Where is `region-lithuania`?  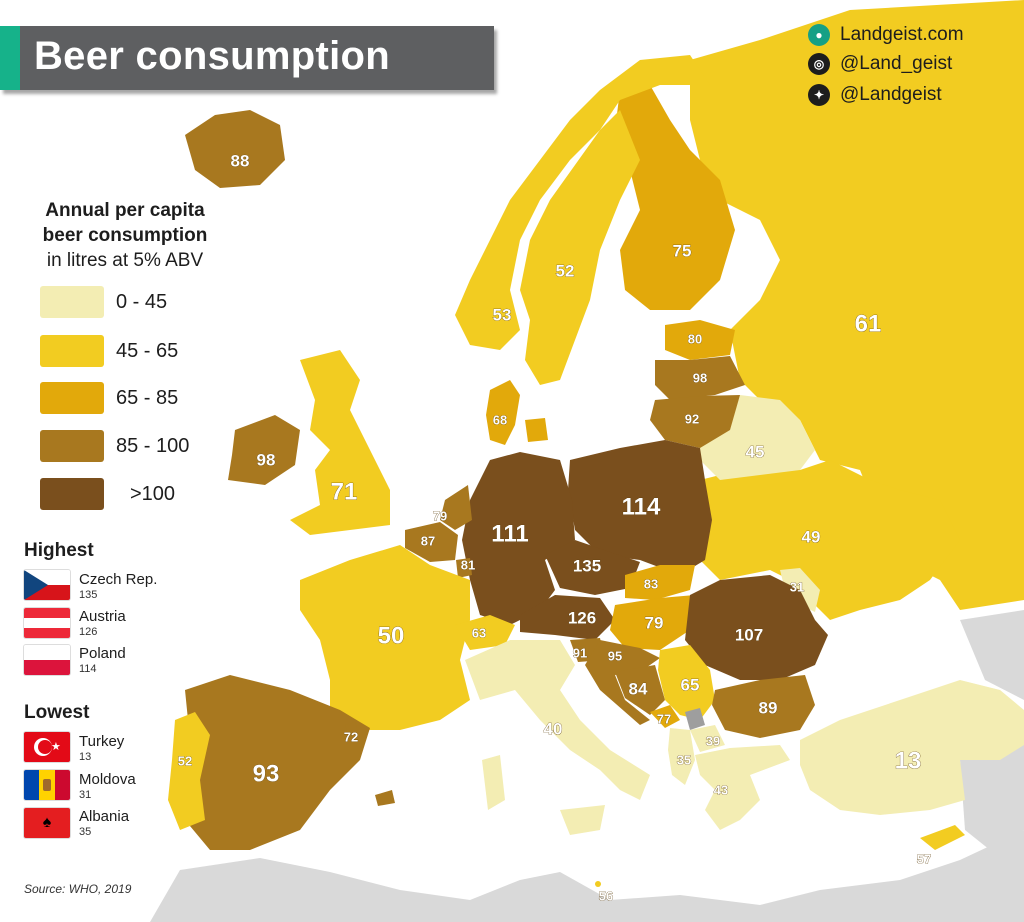
region-lithuania is located at coordinates (695, 421).